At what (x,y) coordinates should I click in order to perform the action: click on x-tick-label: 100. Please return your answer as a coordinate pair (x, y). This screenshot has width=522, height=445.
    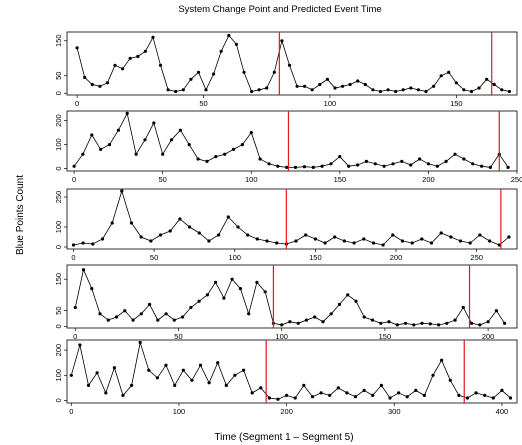
    Looking at the image, I should click on (251, 179).